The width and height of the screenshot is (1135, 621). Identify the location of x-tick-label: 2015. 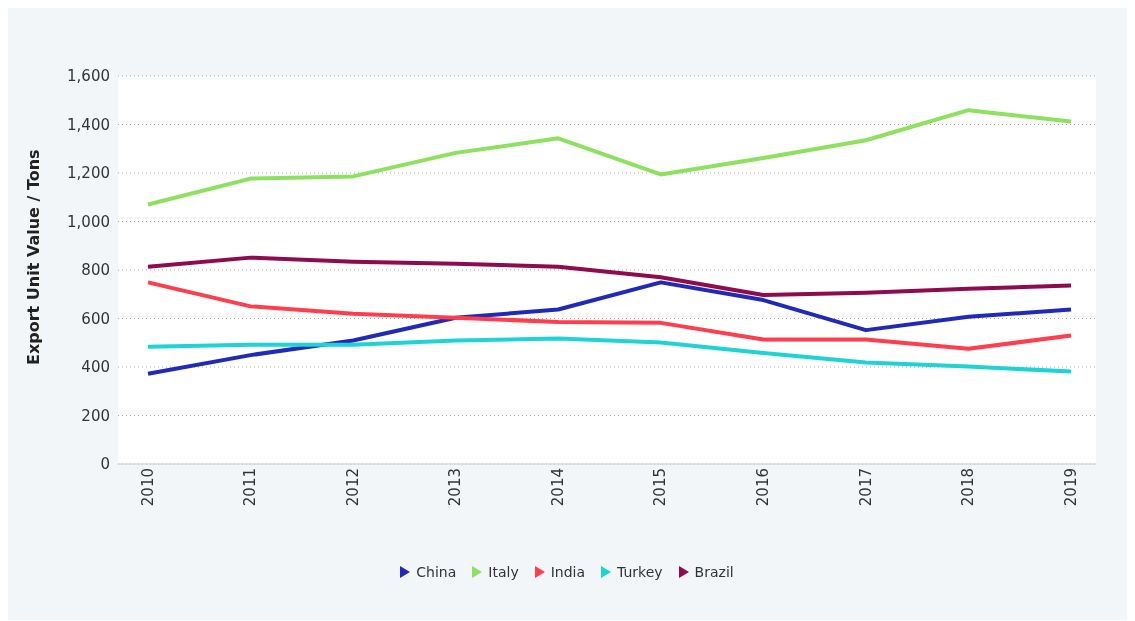
(660, 487).